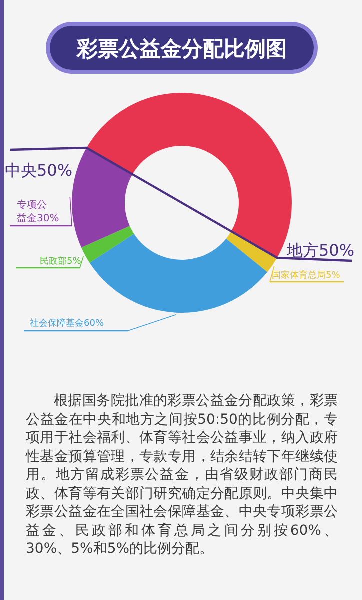 Image resolution: width=362 pixels, height=600 pixels. What do you see at coordinates (67, 323) in the screenshot?
I see `slice-label: 社会保障基金60%` at bounding box center [67, 323].